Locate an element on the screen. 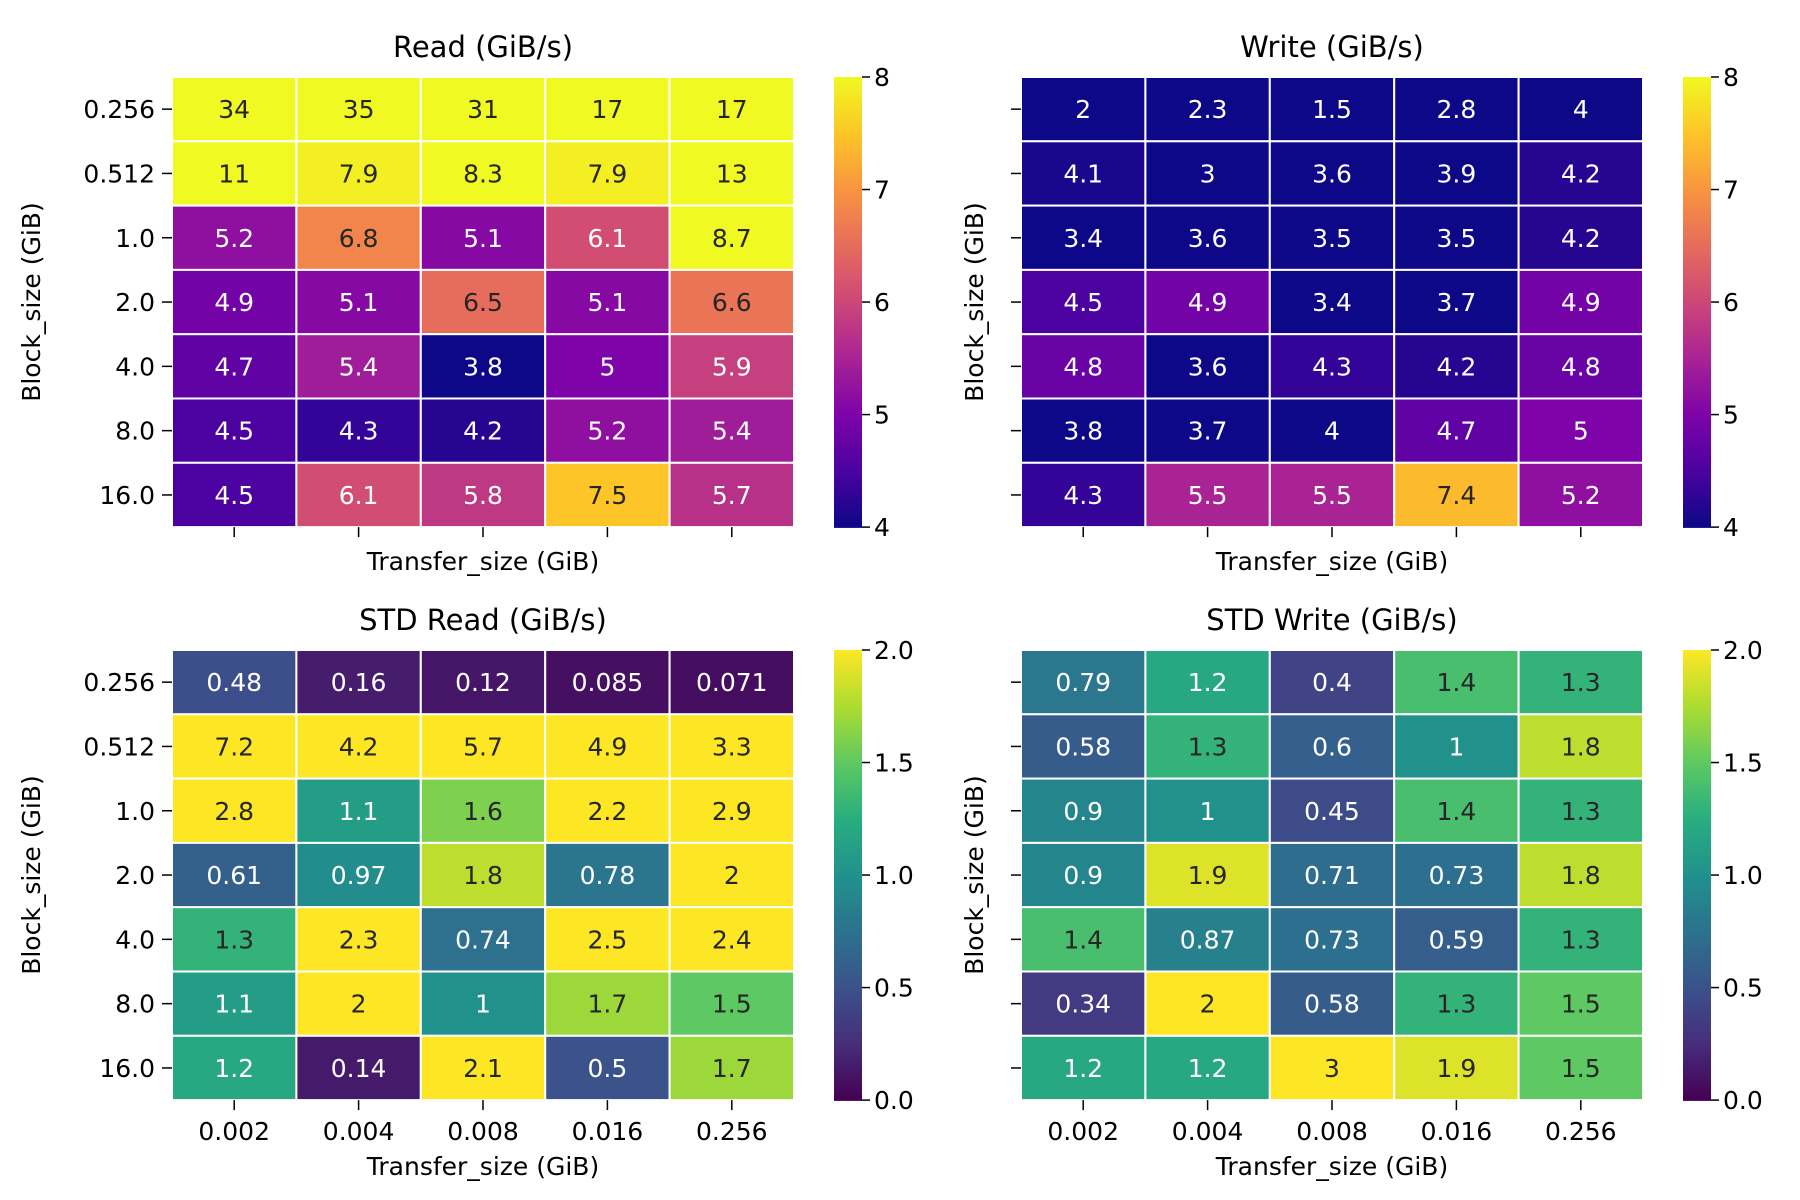 Image resolution: width=1800 pixels, height=1200 pixels. cell-value-label: 6.1 is located at coordinates (359, 495).